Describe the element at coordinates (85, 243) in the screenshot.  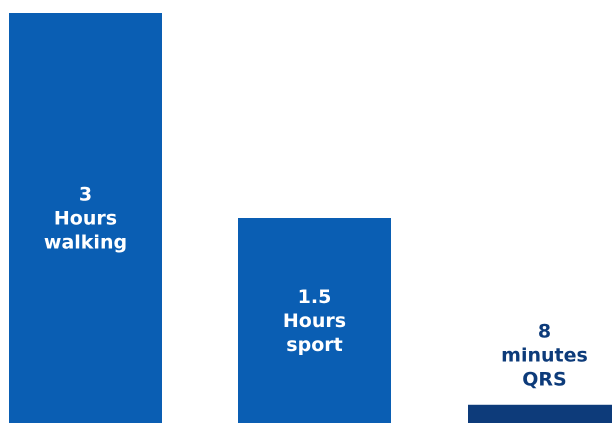
I see `bar-label-line: walking` at that location.